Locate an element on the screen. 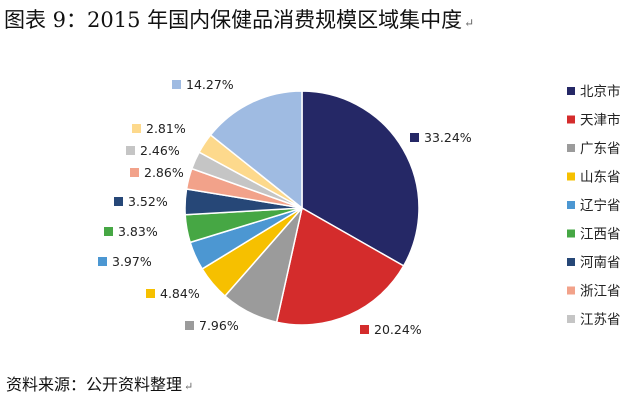 Image resolution: width=640 pixels, height=402 pixels. source-note: 资料来源：公开资料整理 ↵ is located at coordinates (99, 383).